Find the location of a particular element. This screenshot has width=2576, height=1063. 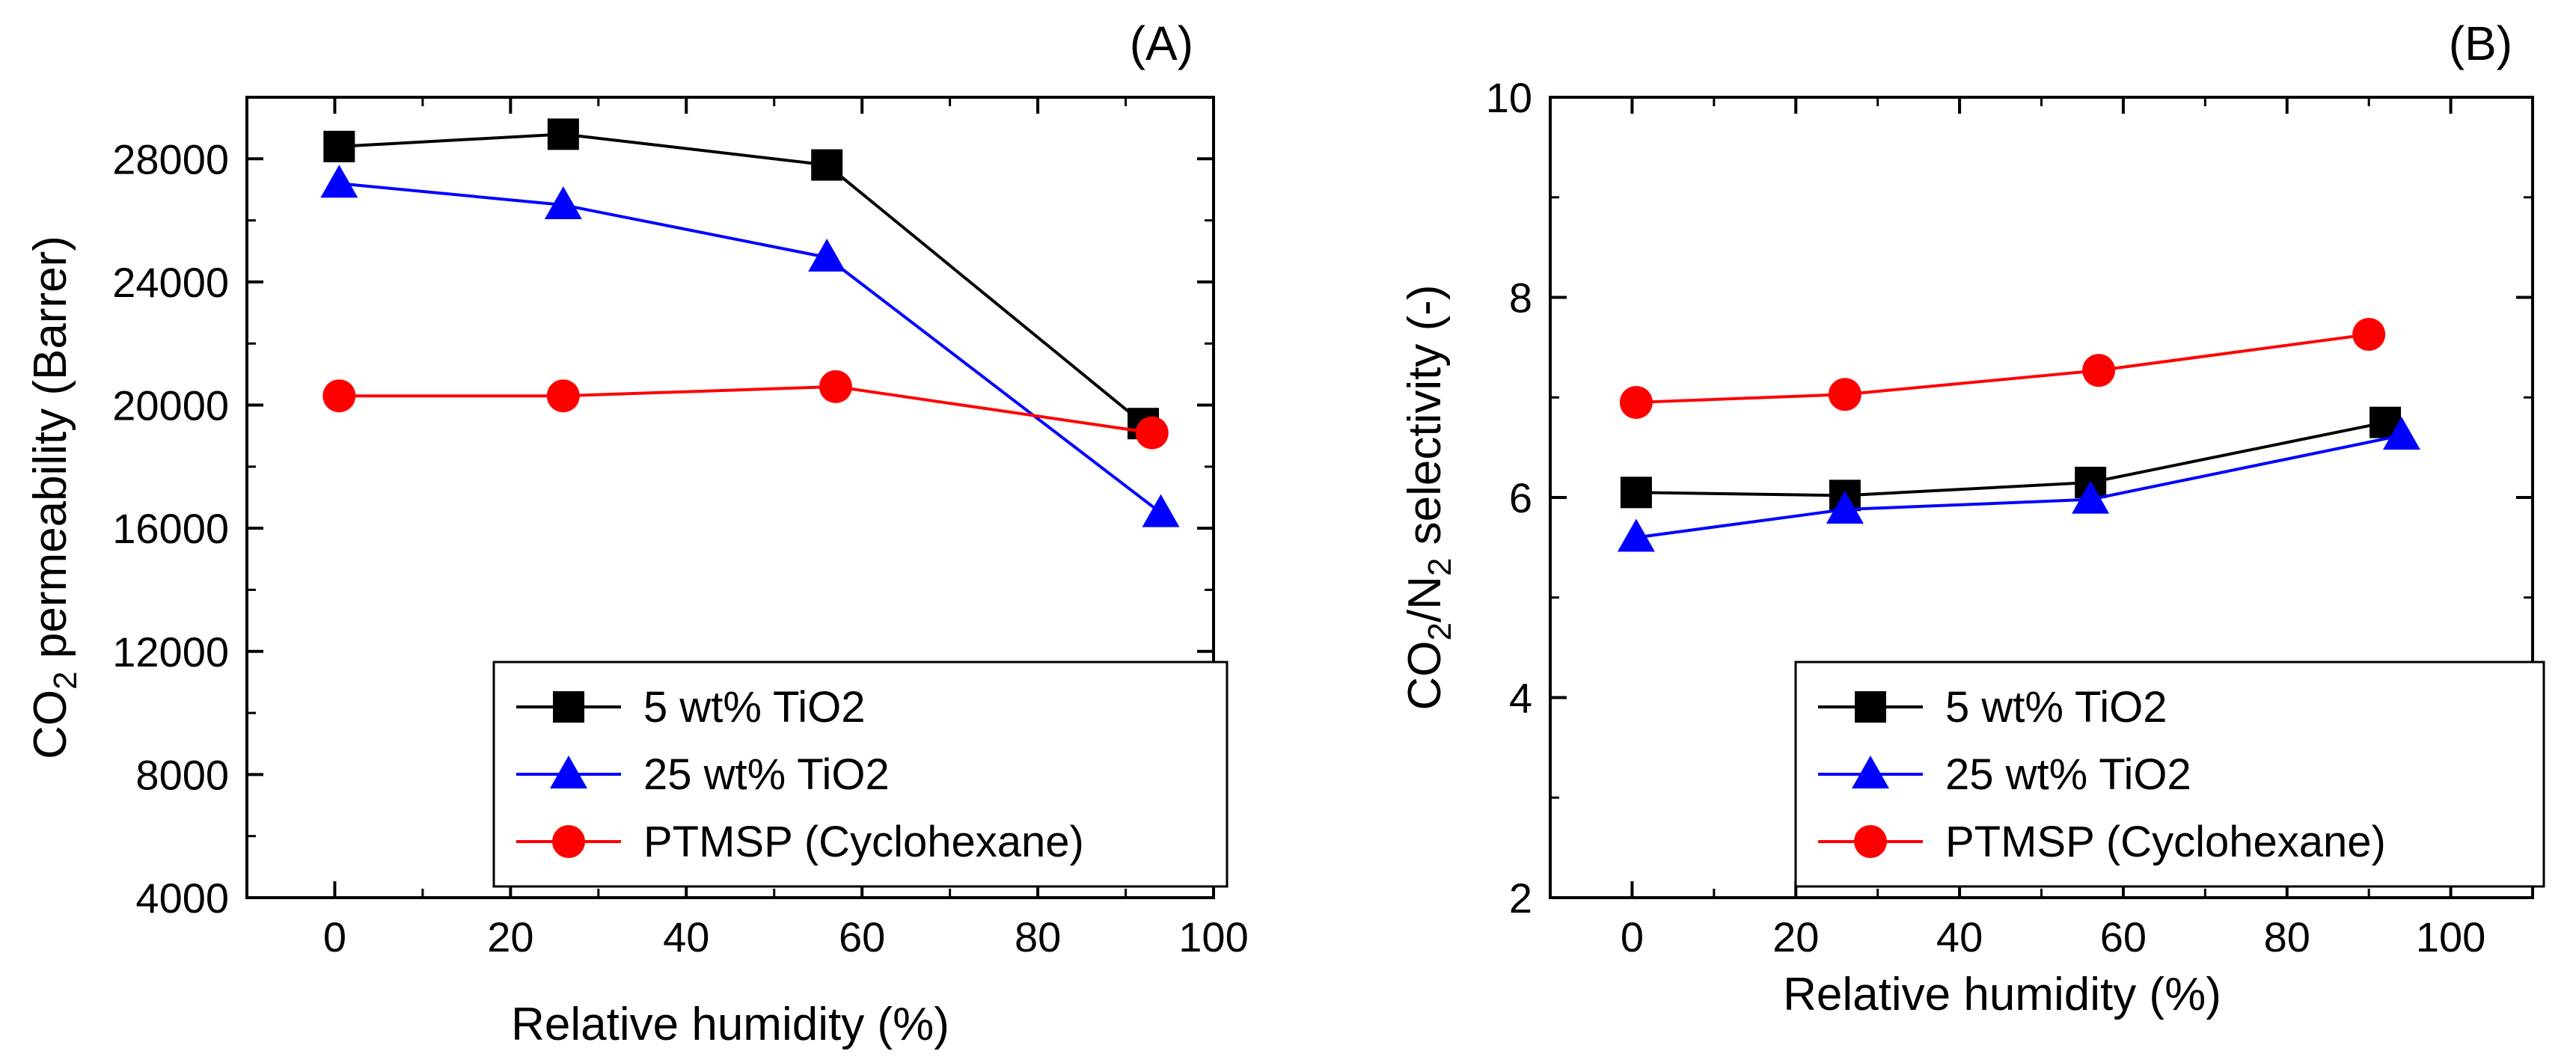

y-tick-label: 6 is located at coordinates (1520, 497).